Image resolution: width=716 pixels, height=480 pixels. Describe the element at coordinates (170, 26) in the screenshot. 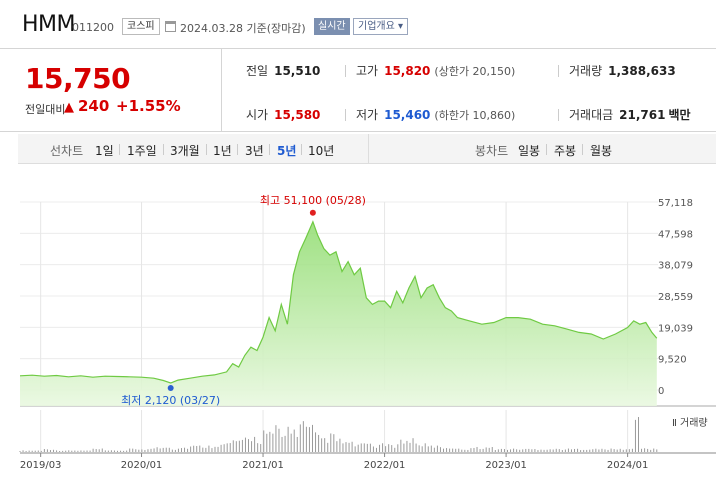

I see `calendar-icon` at that location.